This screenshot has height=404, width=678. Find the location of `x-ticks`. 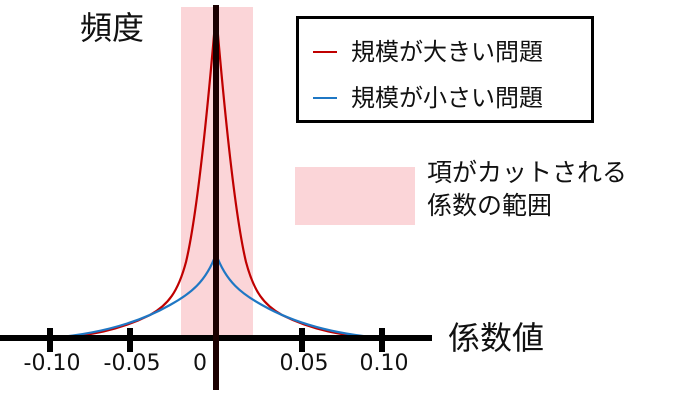

x-ticks is located at coordinates (216, 340).